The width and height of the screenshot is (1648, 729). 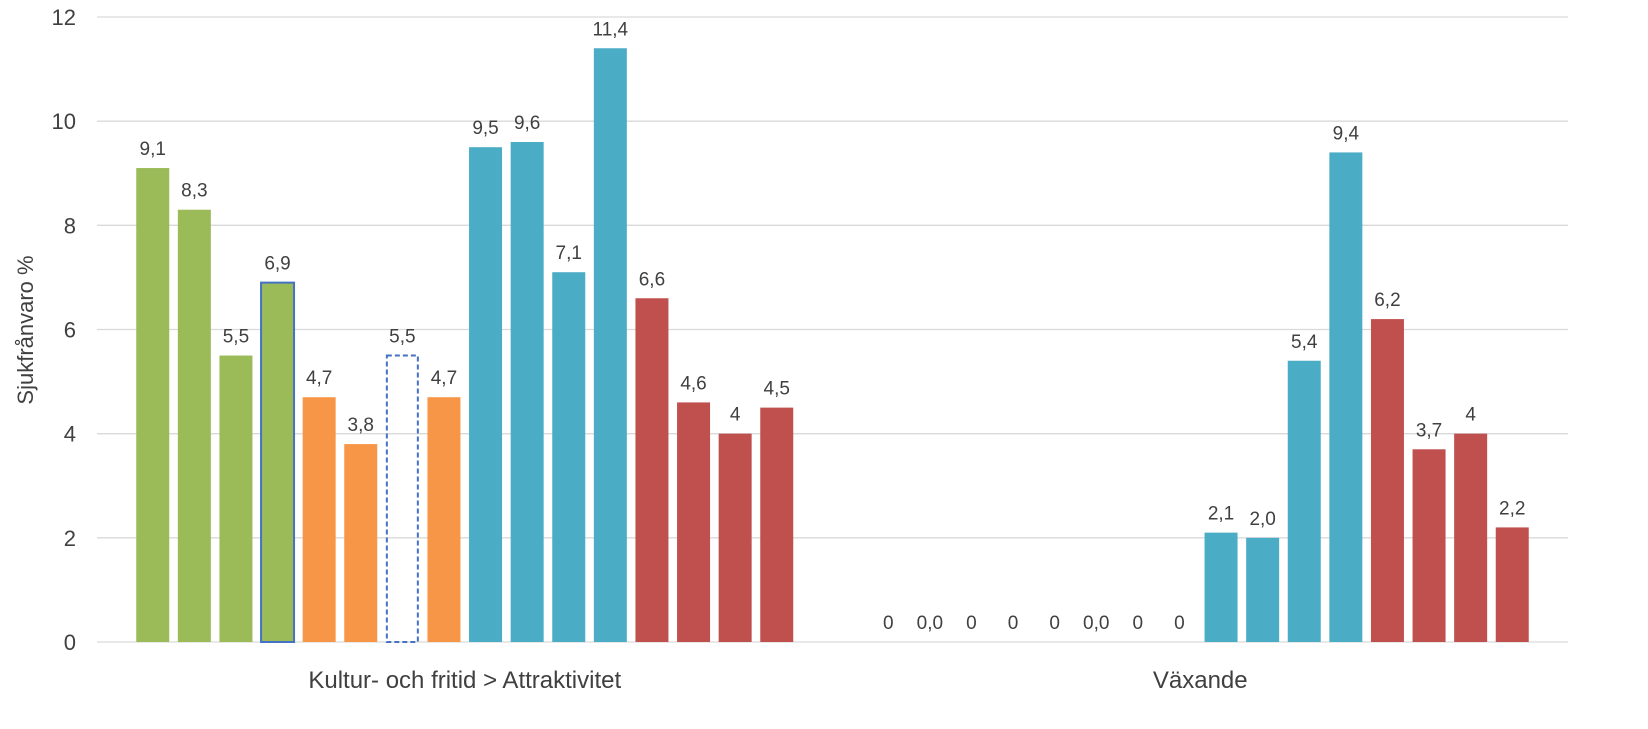 I want to click on data-label: 6,2, so click(x=1387, y=300).